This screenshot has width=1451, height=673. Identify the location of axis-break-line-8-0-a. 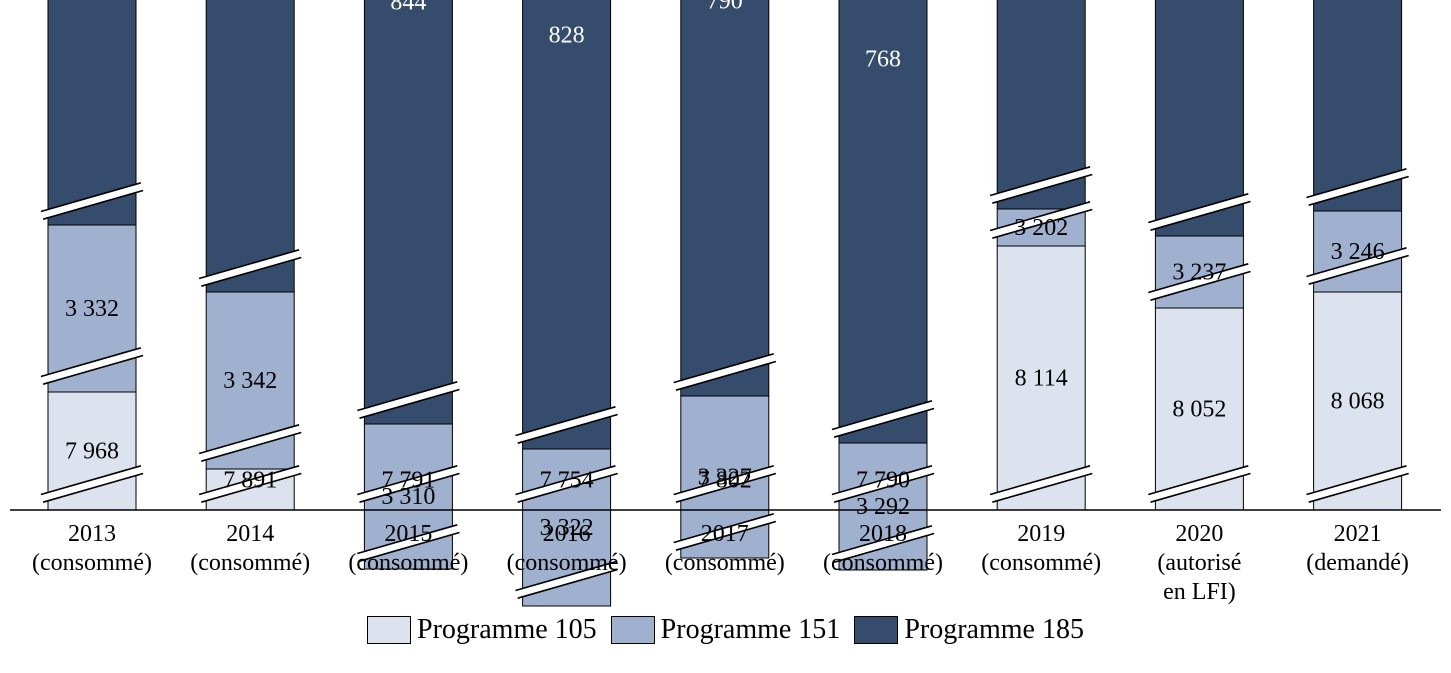
(1356, 480).